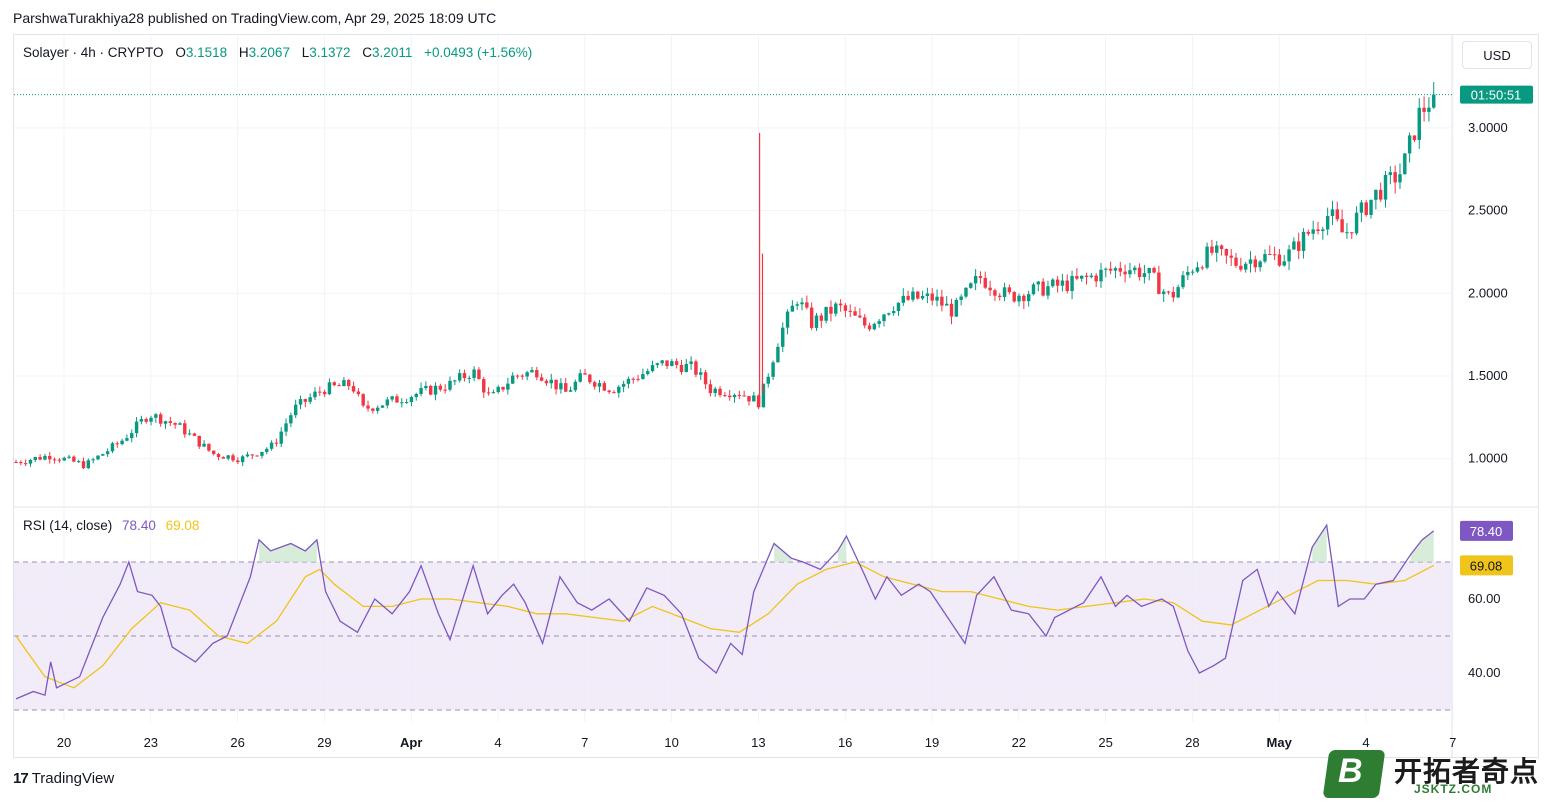 This screenshot has height=803, width=1553. What do you see at coordinates (63, 778) in the screenshot?
I see `tradingview-logo: 17 TradingView` at bounding box center [63, 778].